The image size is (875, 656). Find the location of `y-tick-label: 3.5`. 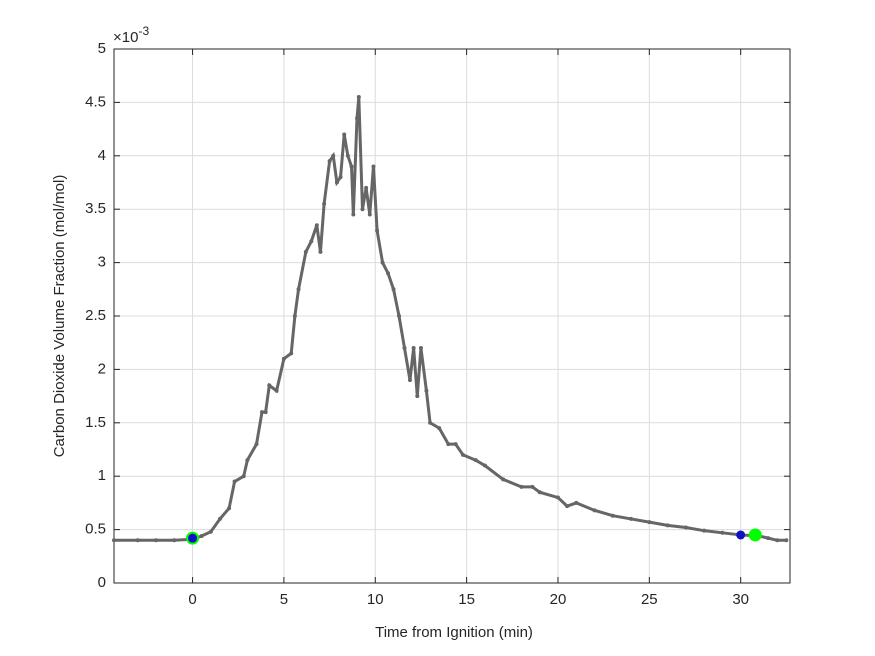

y-tick-label: 3.5 is located at coordinates (95, 208).